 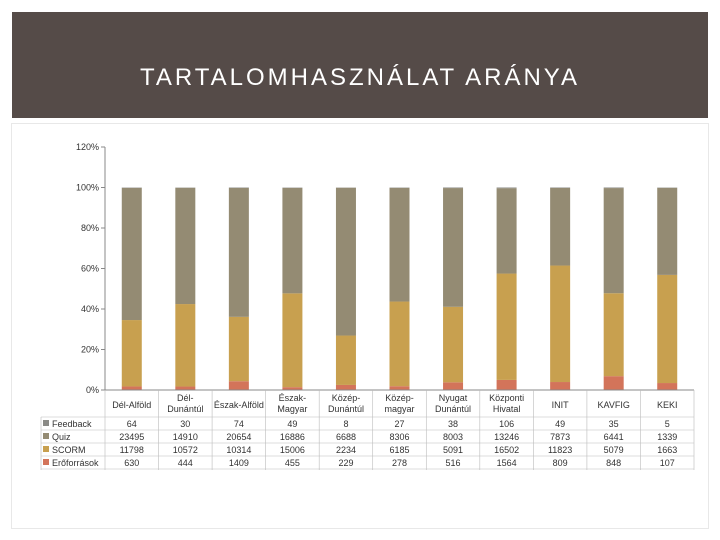 I want to click on data-label: 848, so click(x=613, y=463).